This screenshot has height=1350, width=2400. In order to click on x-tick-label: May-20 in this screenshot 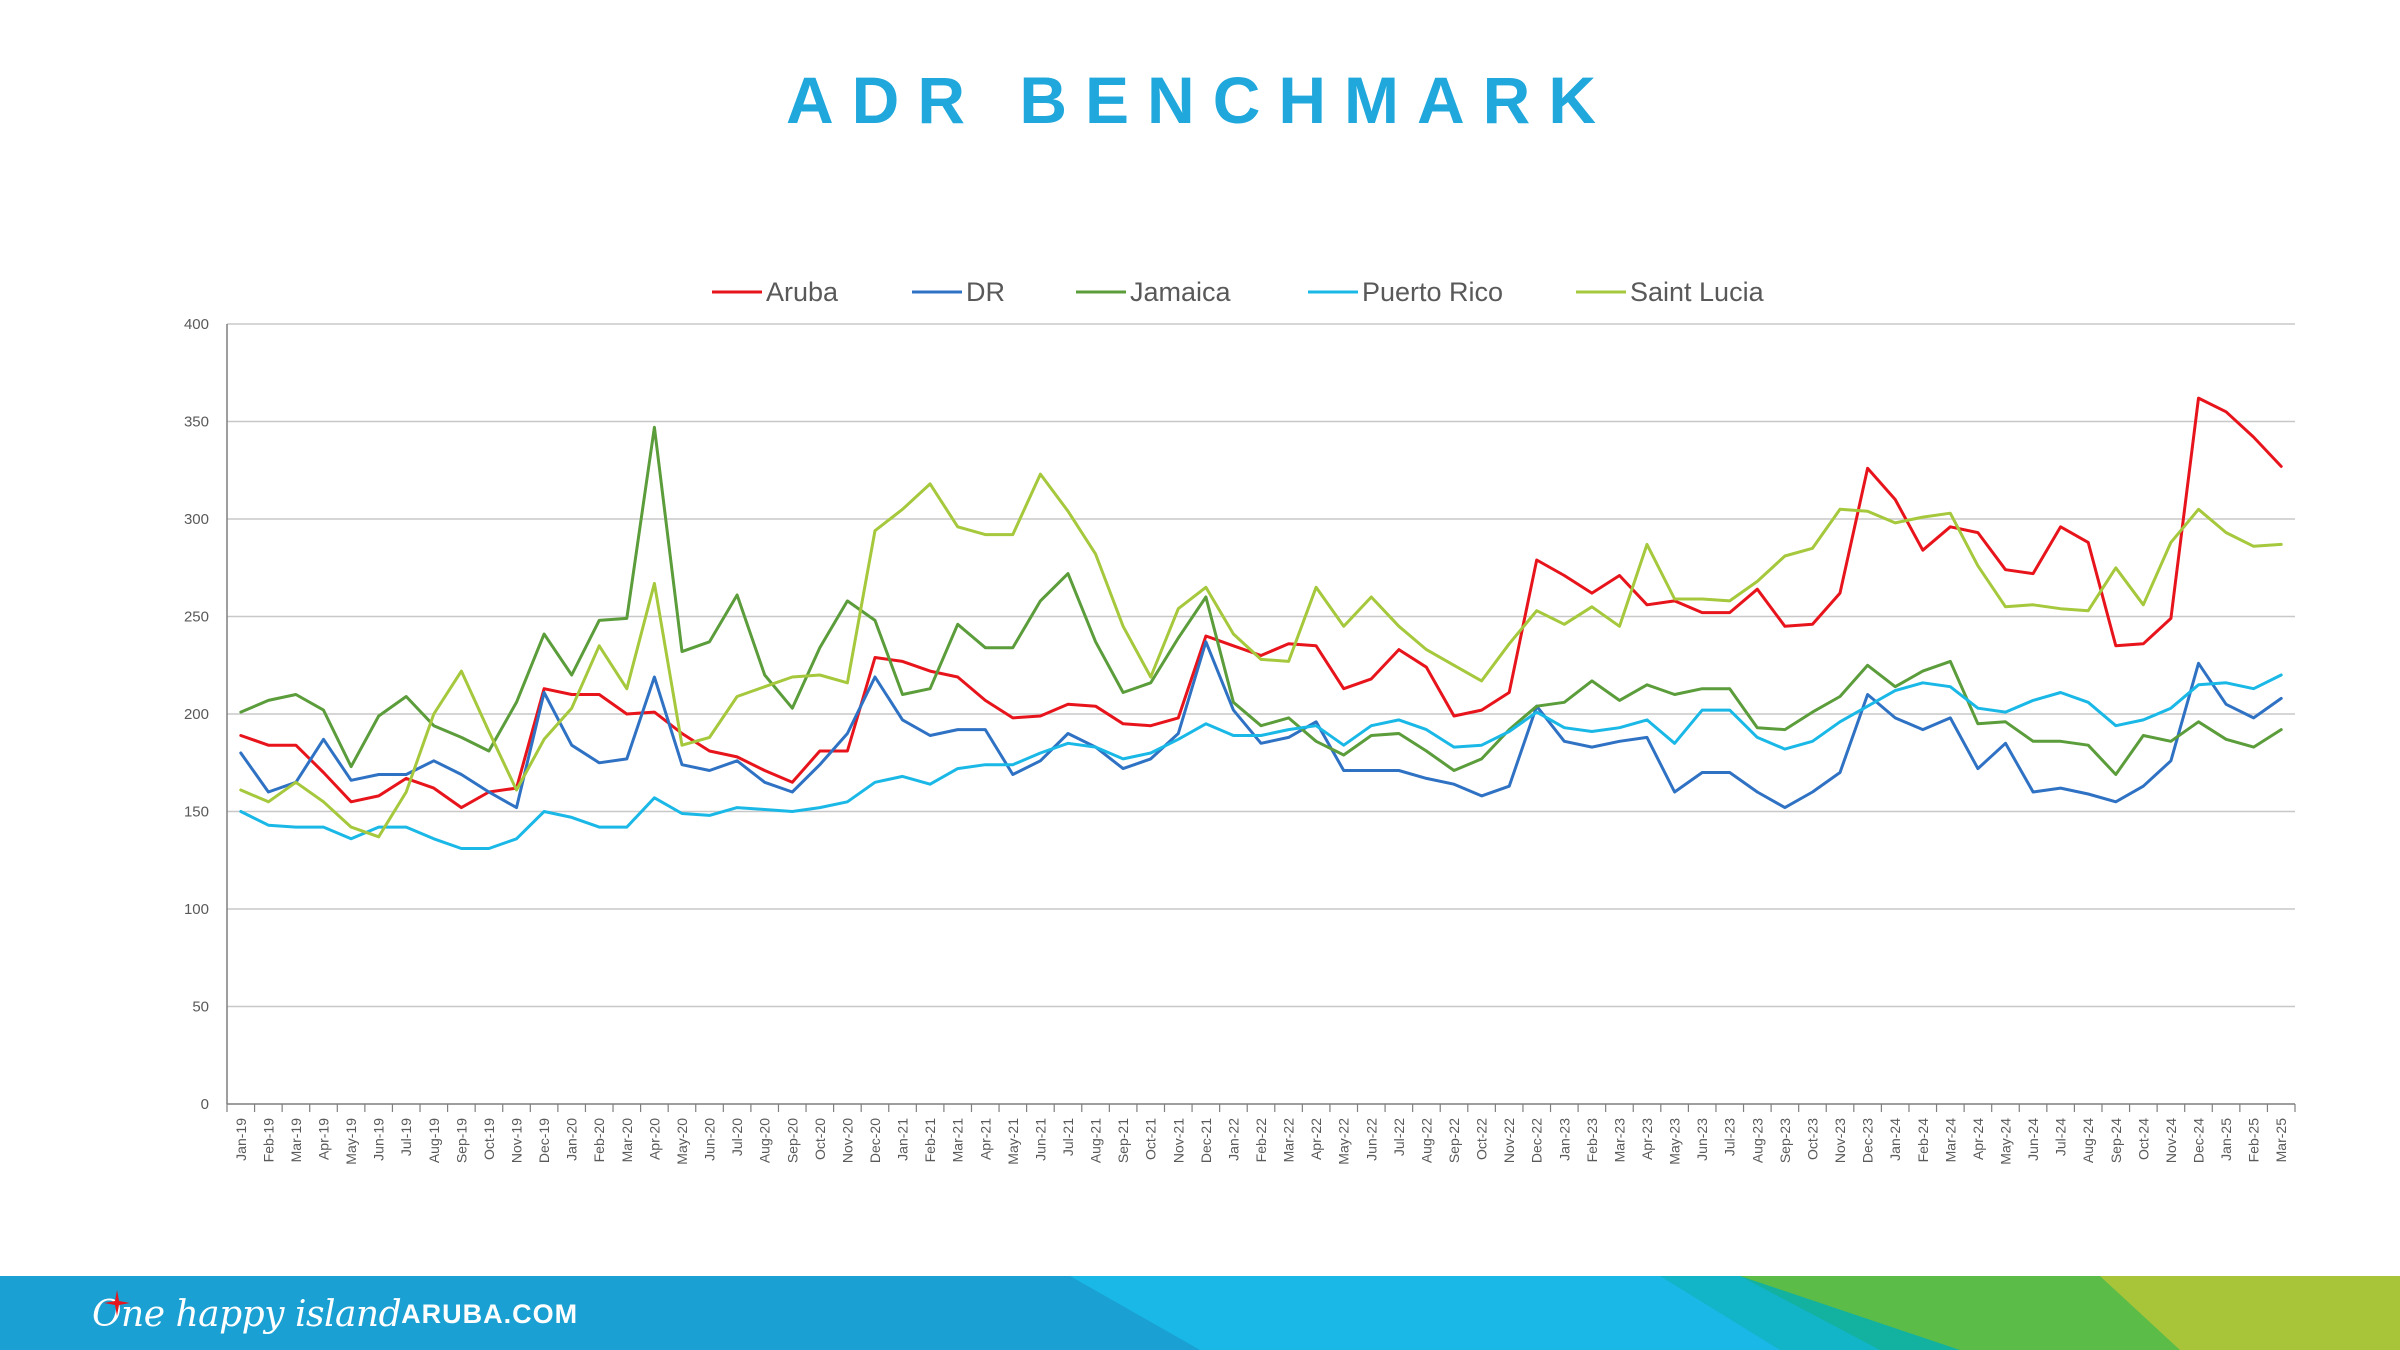, I will do `click(682, 1141)`.